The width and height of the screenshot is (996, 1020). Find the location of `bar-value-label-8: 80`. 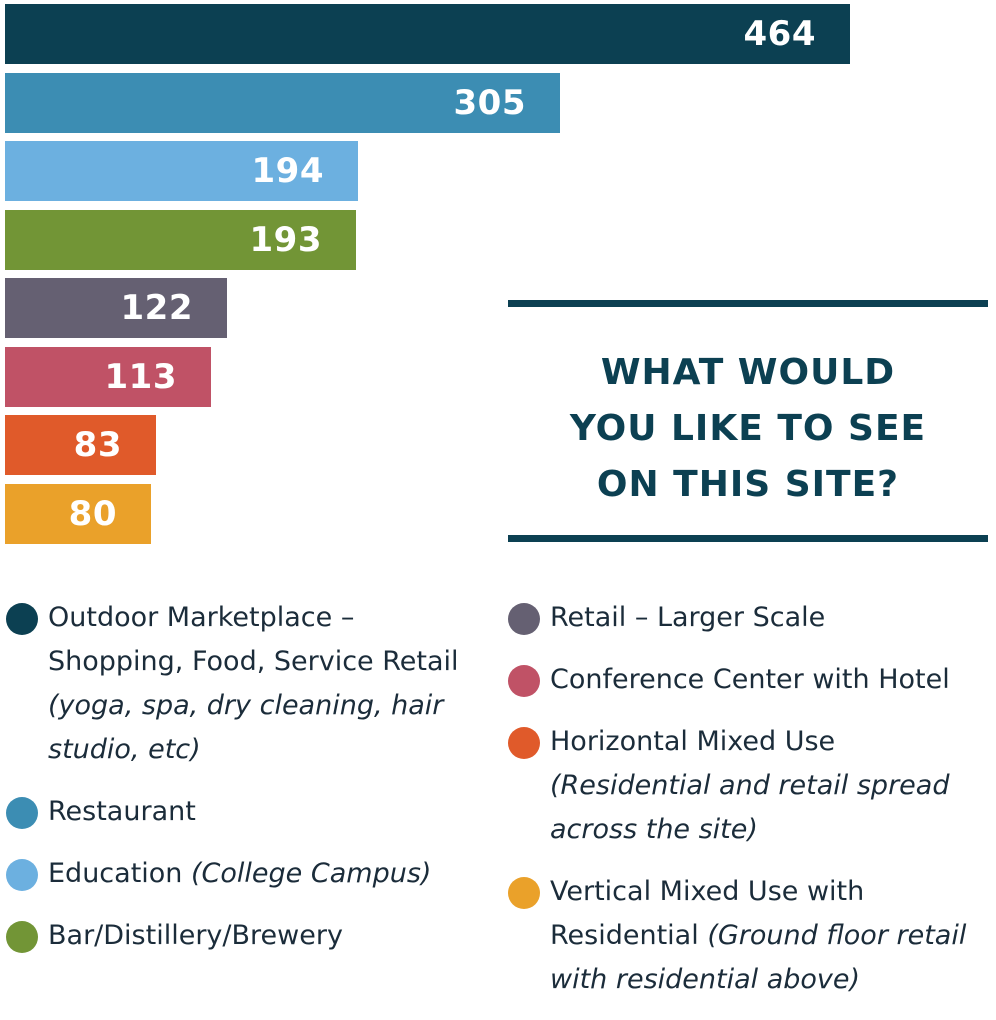

bar-value-label-8: 80 is located at coordinates (92, 513).